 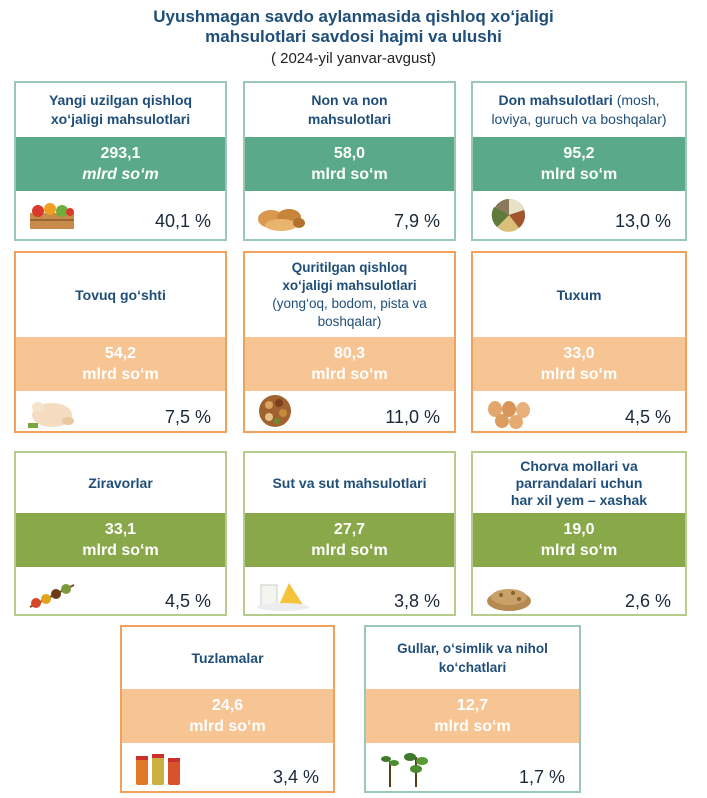 What do you see at coordinates (349, 109) in the screenshot?
I see `card-title: Non va non mahsulotlari` at bounding box center [349, 109].